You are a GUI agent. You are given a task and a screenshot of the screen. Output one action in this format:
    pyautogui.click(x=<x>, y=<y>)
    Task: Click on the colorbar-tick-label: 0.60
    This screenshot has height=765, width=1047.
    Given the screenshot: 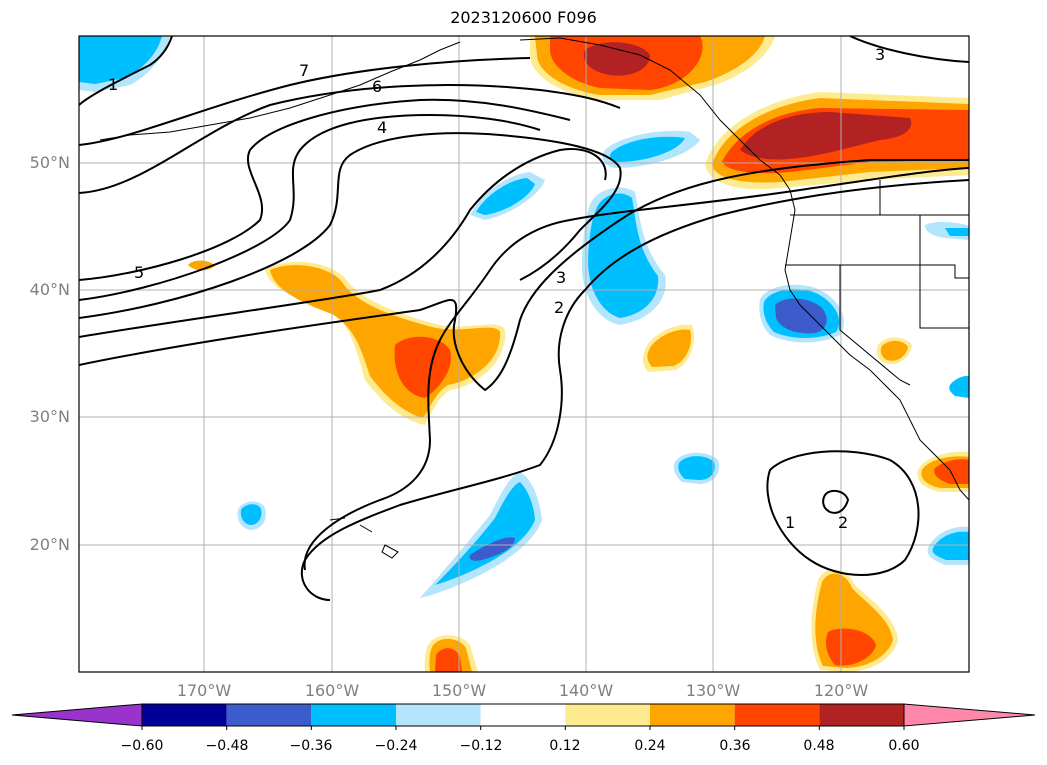 What is the action you would take?
    pyautogui.click(x=904, y=746)
    